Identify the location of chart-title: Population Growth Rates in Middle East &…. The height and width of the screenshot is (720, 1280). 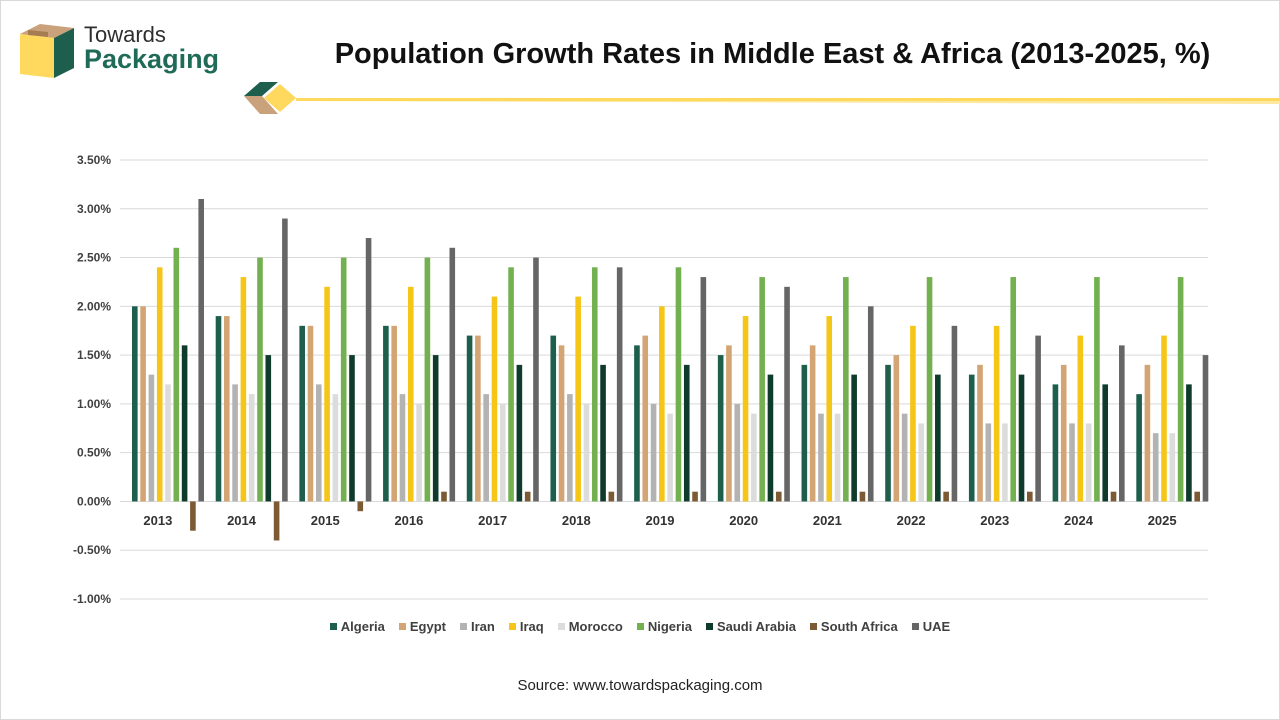
(772, 54).